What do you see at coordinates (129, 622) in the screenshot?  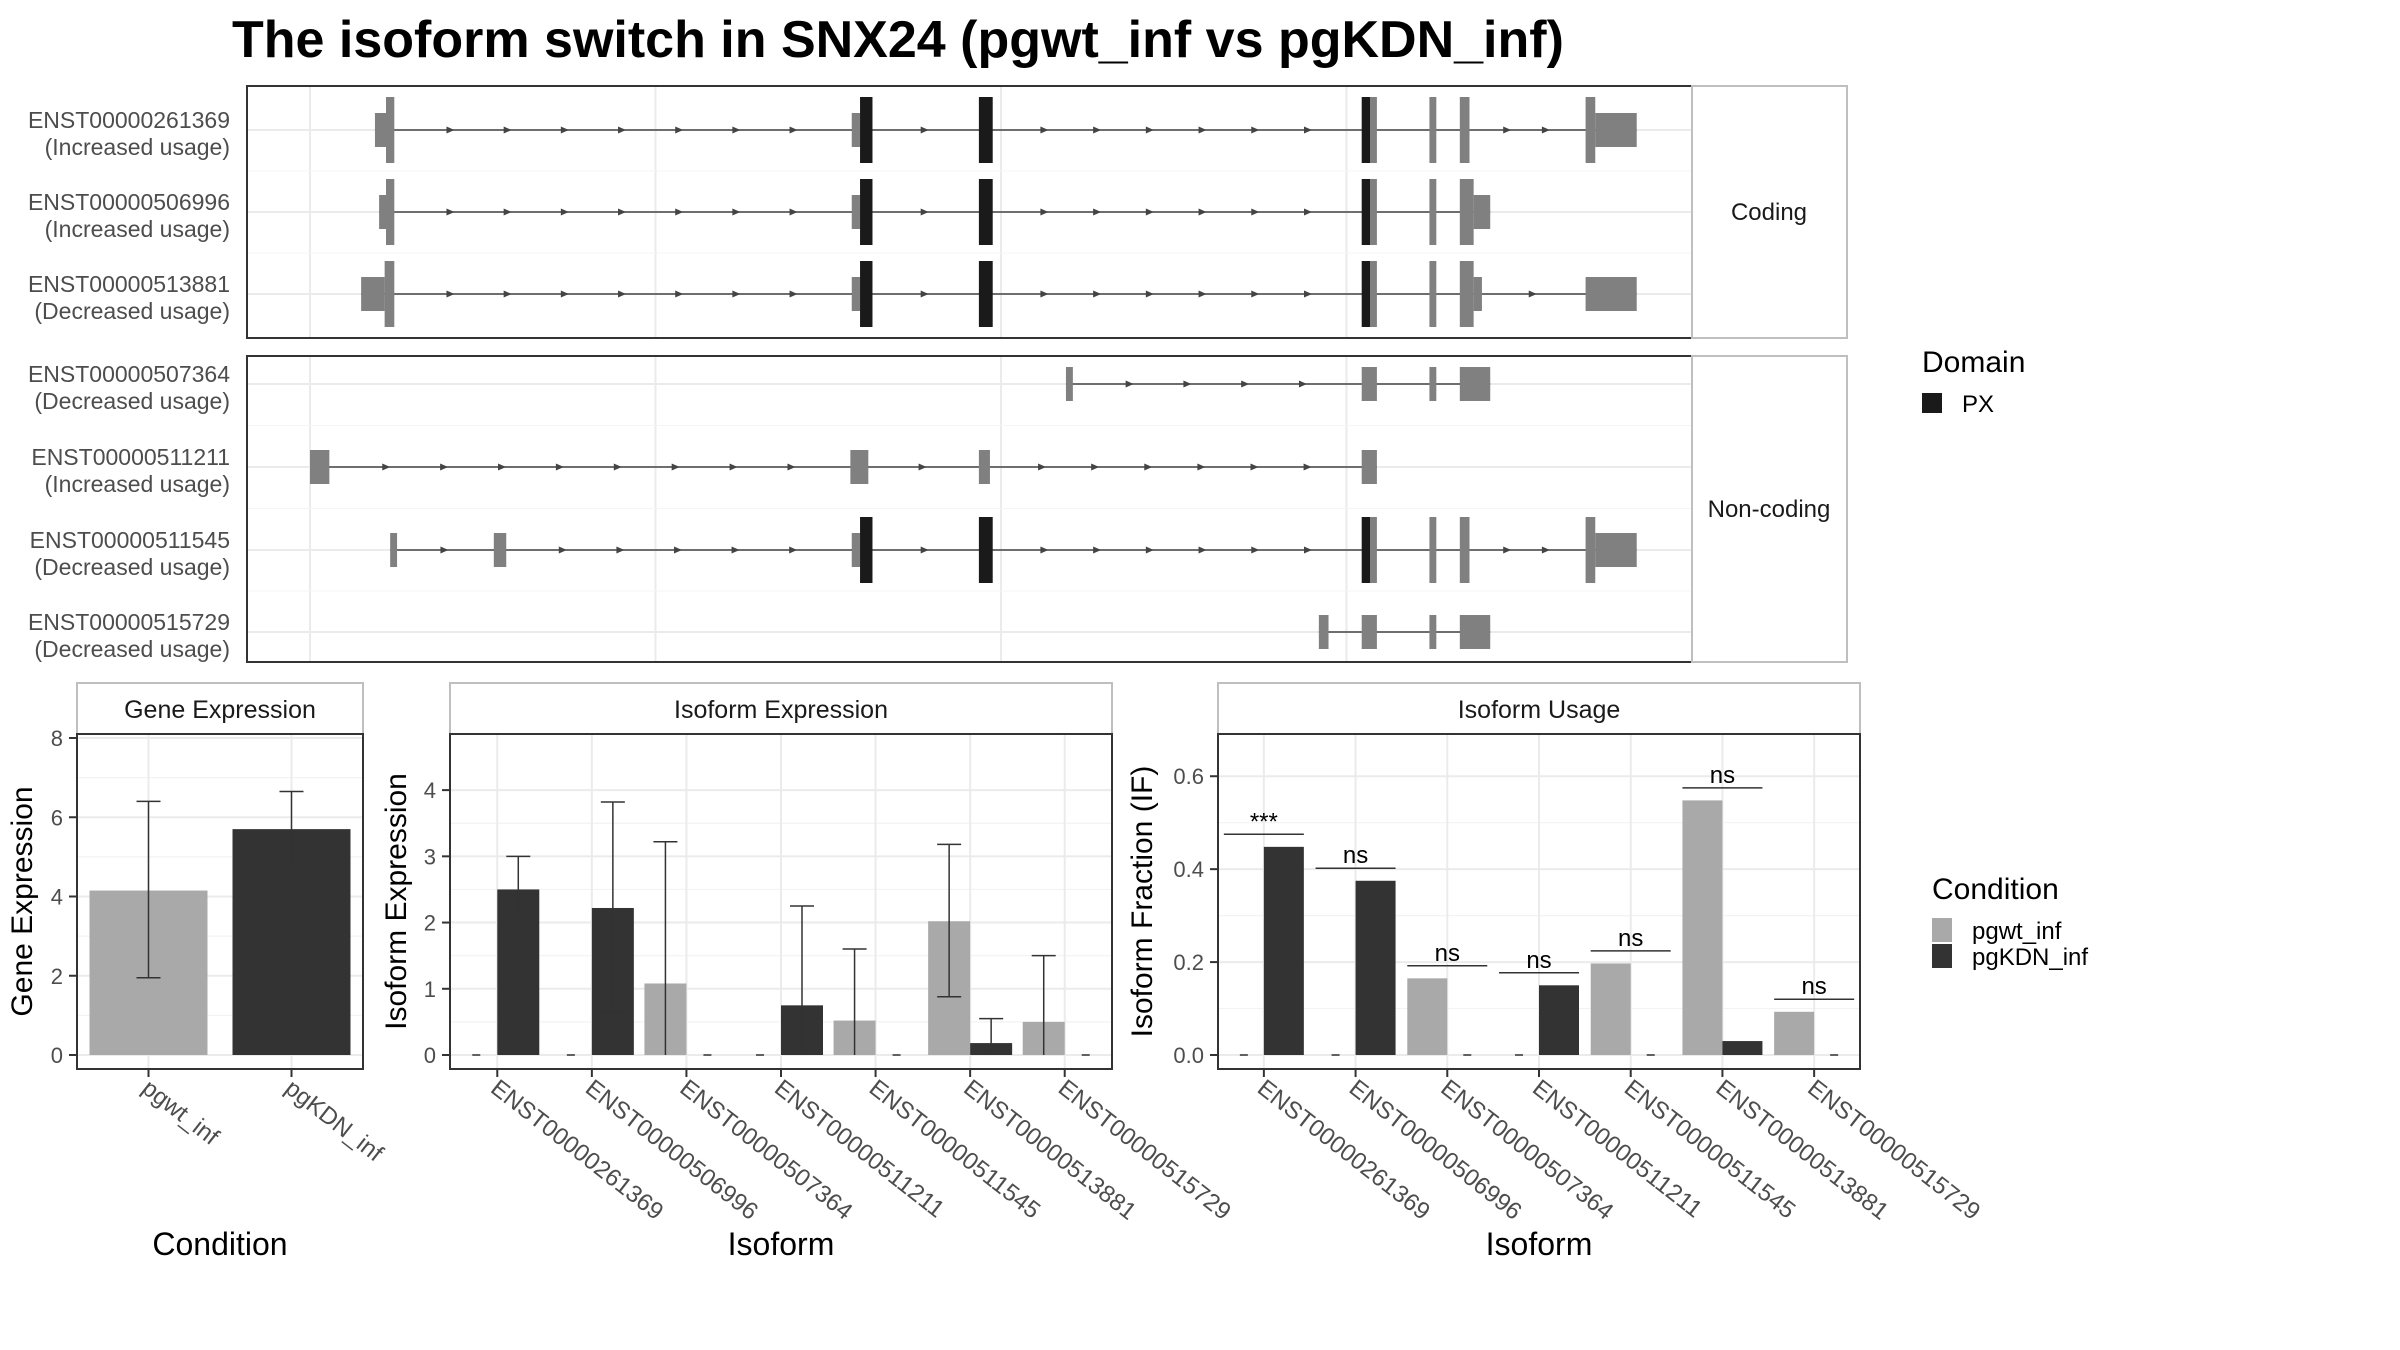 I see `transcript-id-label: ENST00000515729` at bounding box center [129, 622].